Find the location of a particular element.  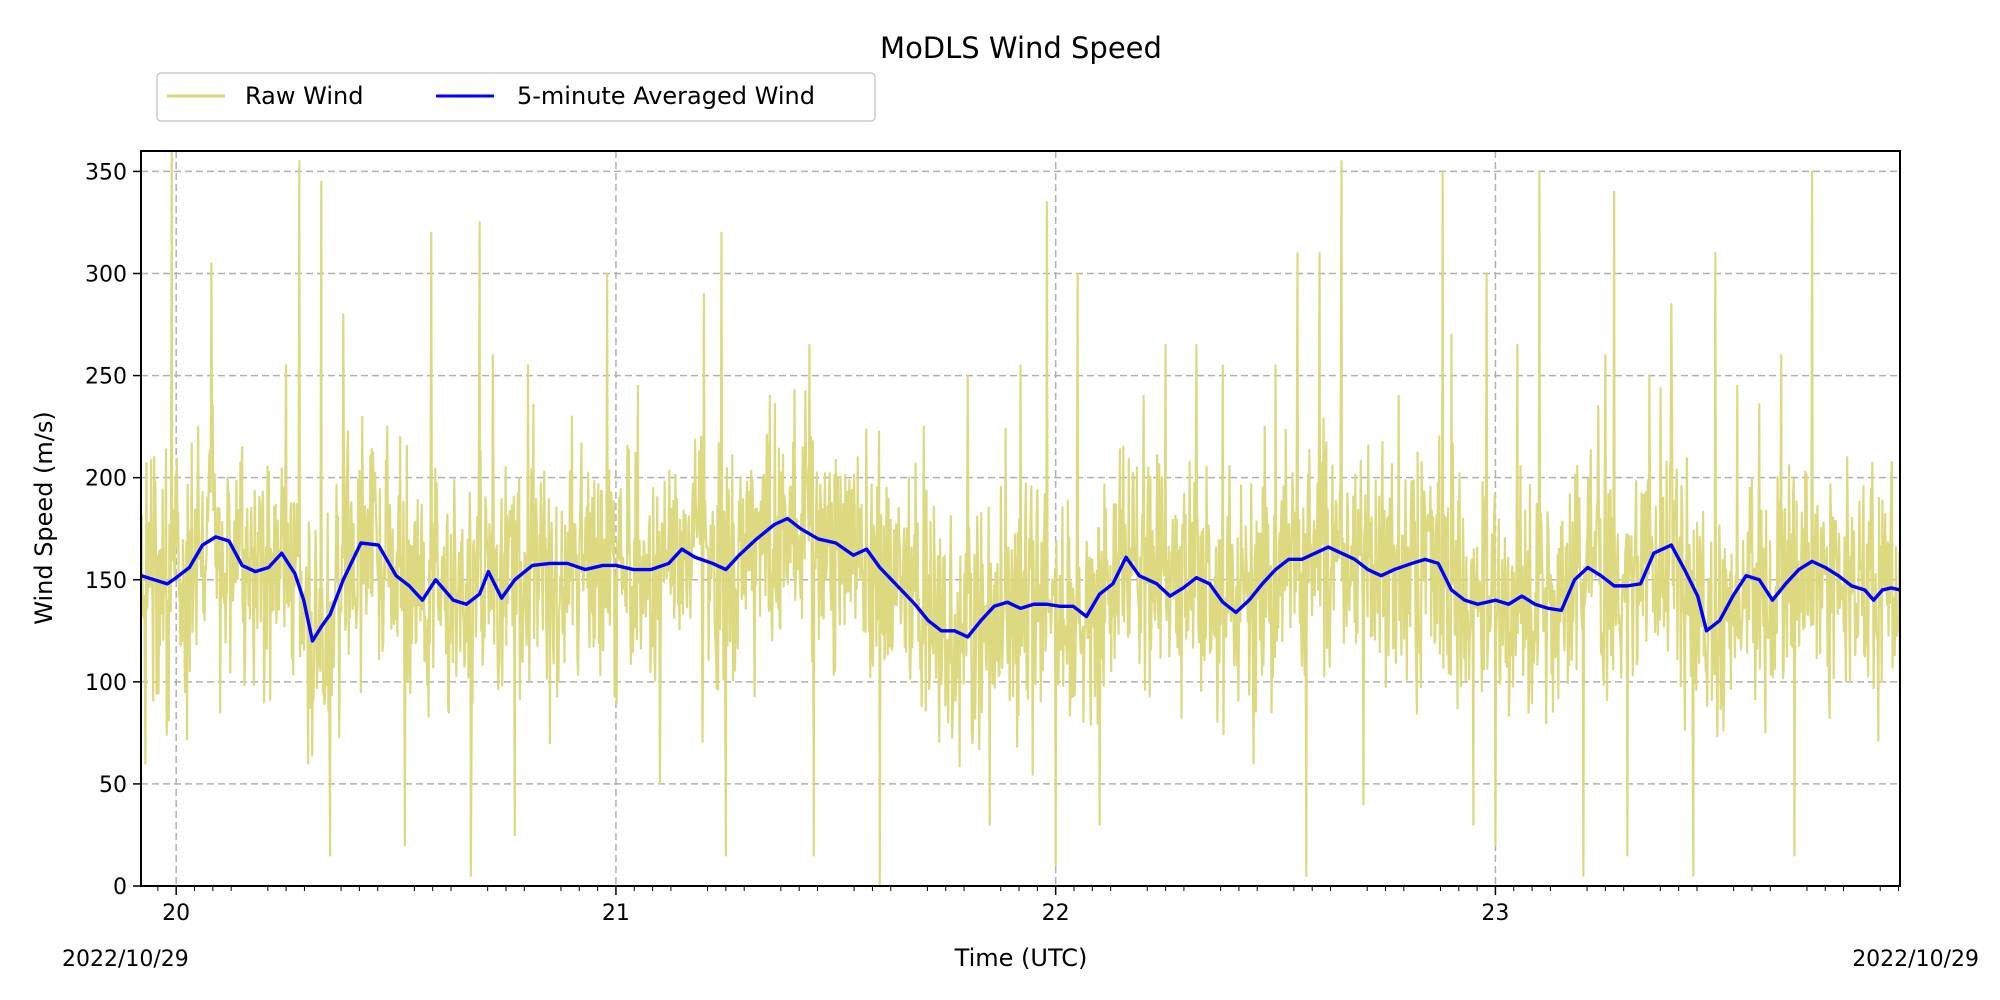

y-tick-label: 0 is located at coordinates (120, 887).